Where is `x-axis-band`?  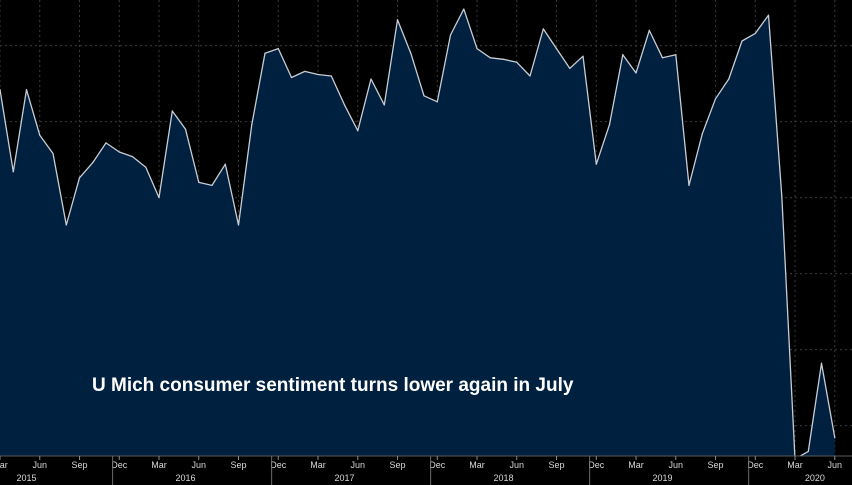
x-axis-band is located at coordinates (426, 470).